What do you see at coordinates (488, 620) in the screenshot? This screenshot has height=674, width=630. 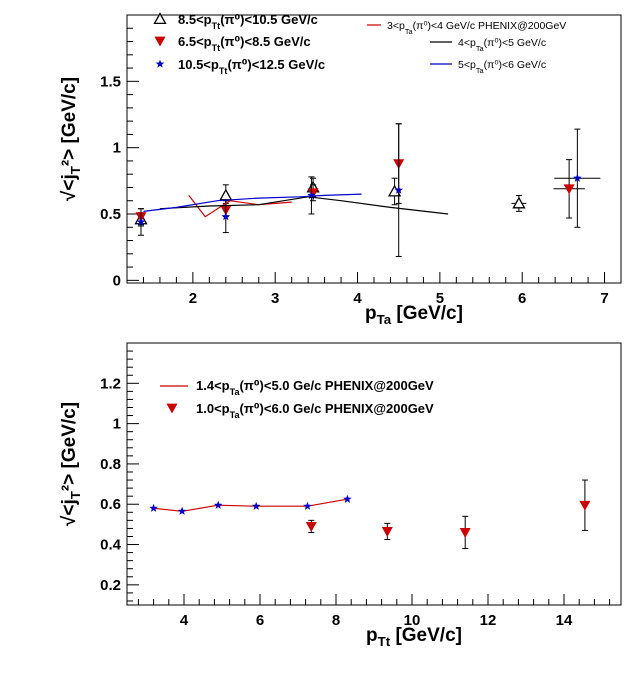 I see `x-tick-label: 12` at bounding box center [488, 620].